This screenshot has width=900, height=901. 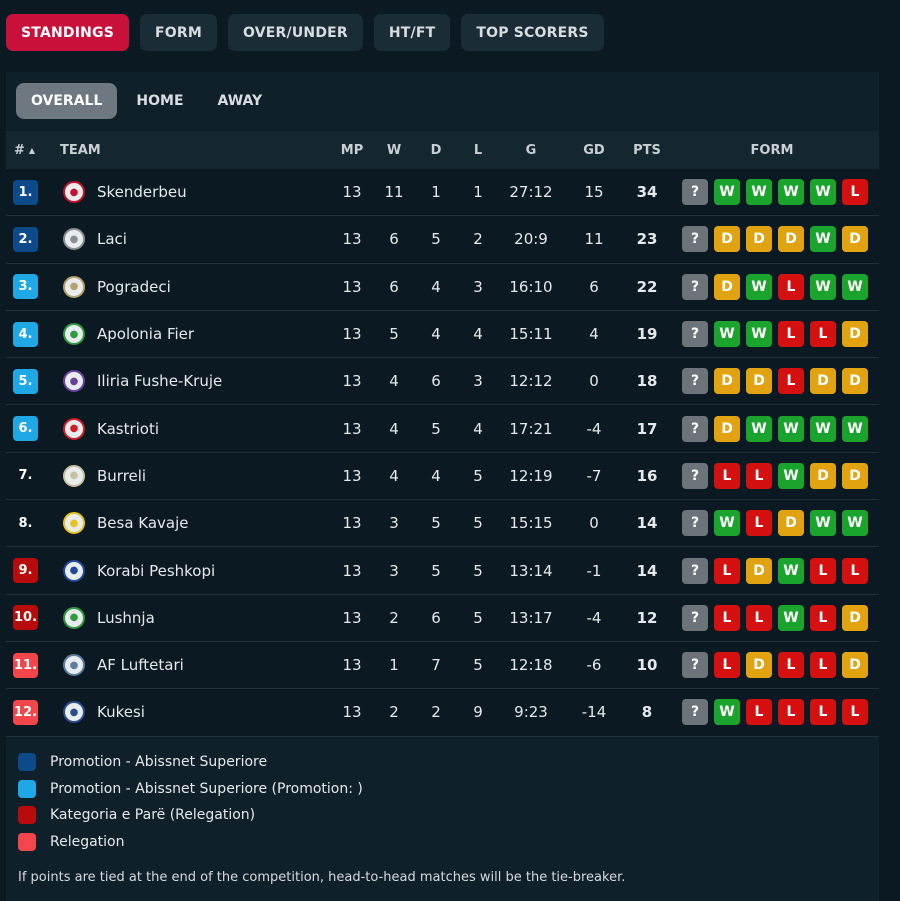 What do you see at coordinates (140, 665) in the screenshot?
I see `team-name: AF Luftetari` at bounding box center [140, 665].